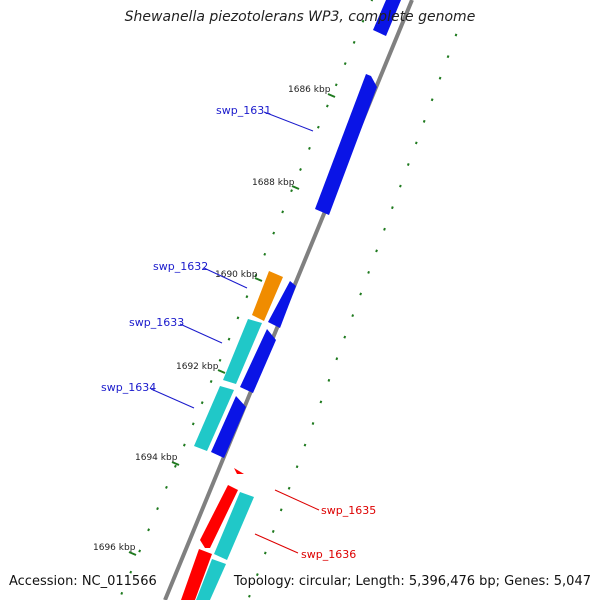  I want to click on scale-label-1690: 1690 kbp, so click(236, 275).